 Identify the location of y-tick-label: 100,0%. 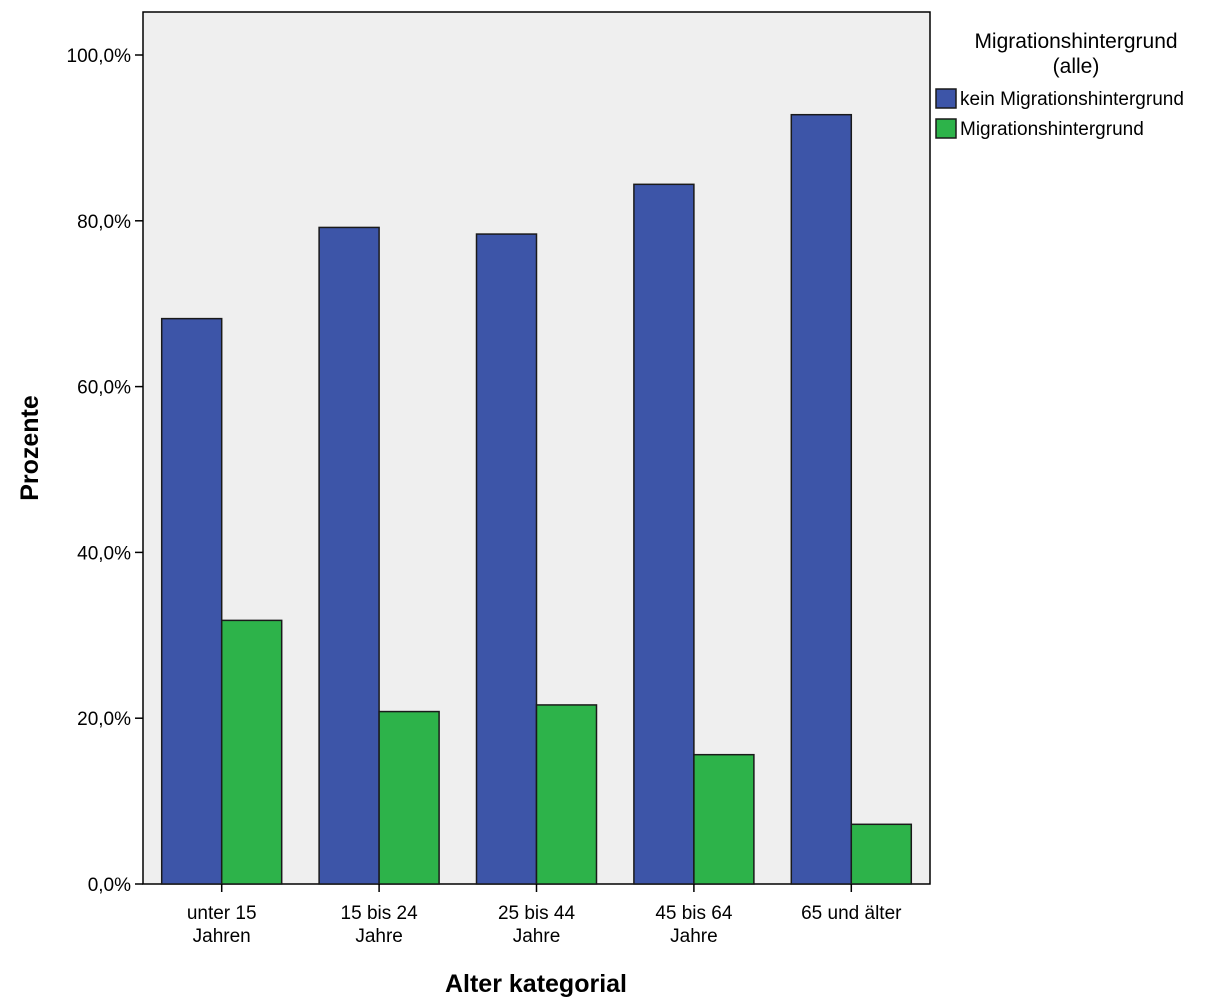
(99, 56).